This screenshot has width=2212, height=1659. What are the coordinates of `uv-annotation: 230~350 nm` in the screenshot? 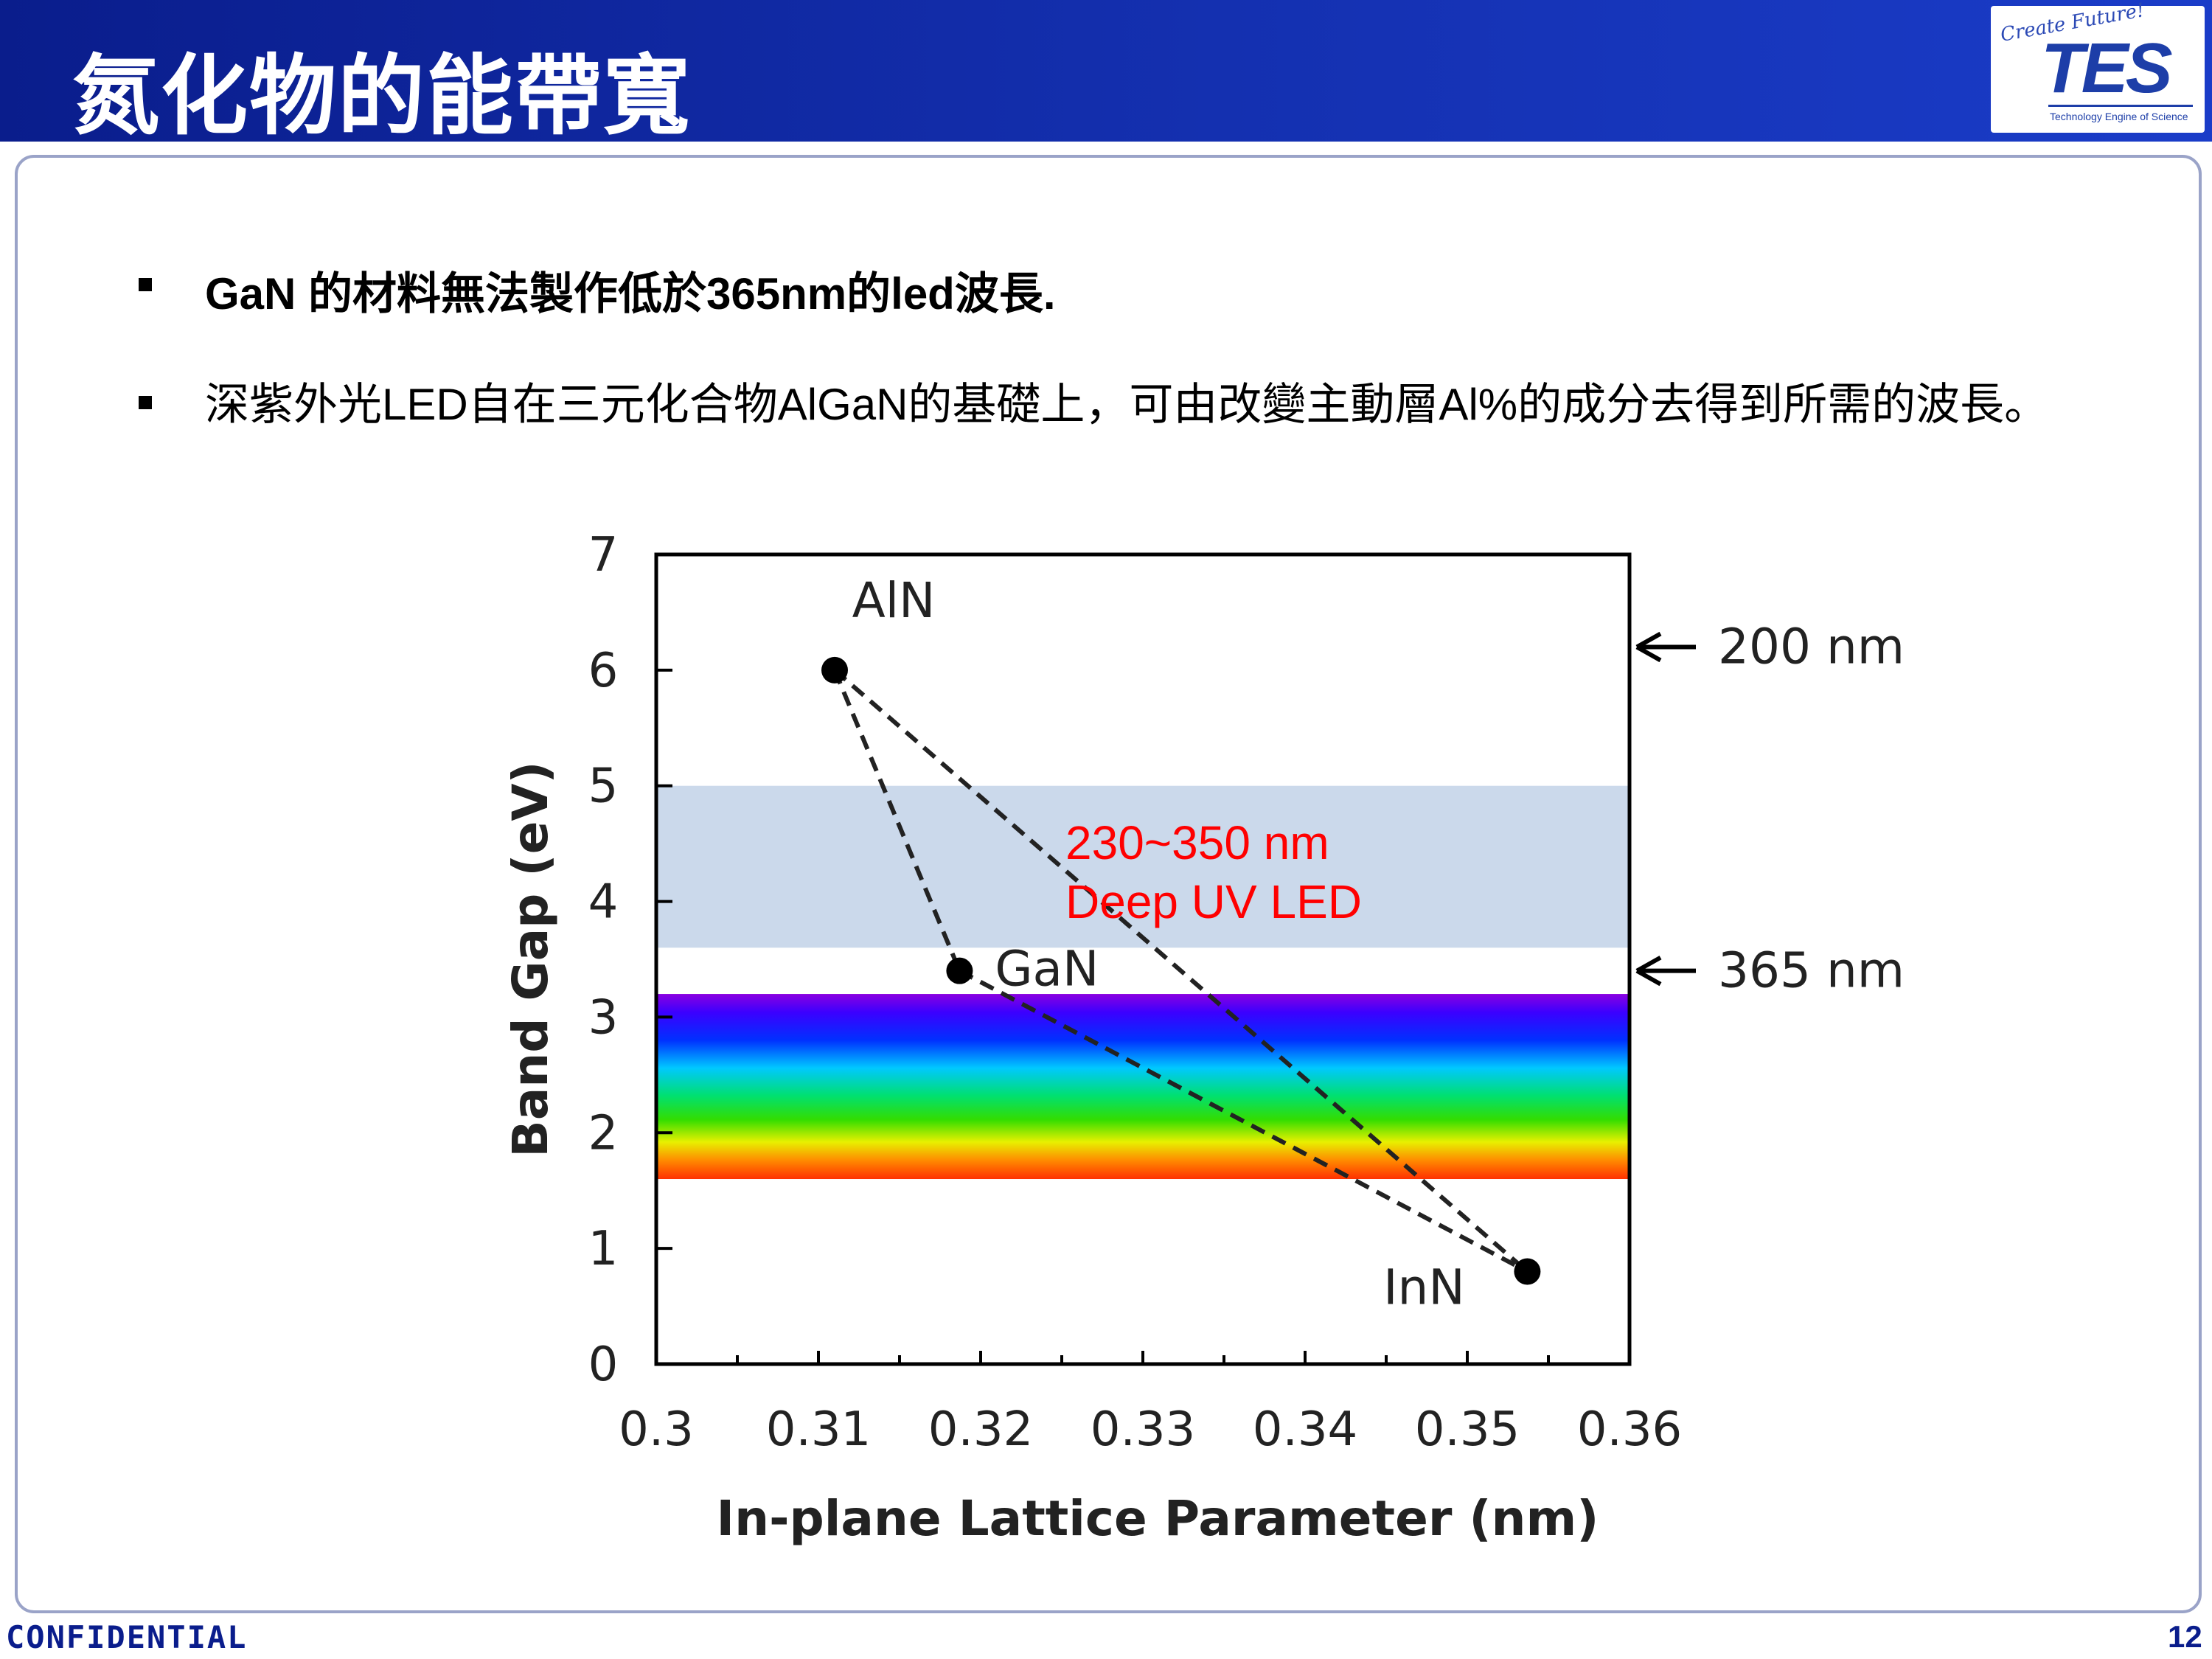 It's located at (1197, 842).